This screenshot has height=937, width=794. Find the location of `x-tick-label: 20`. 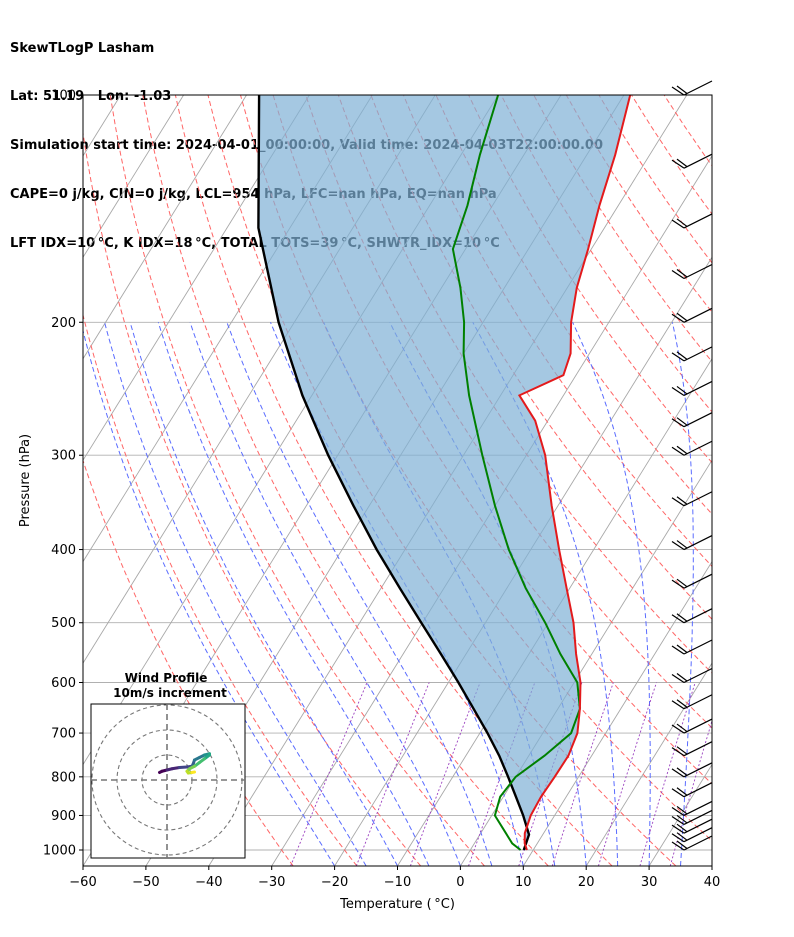

x-tick-label: 20 is located at coordinates (586, 882).